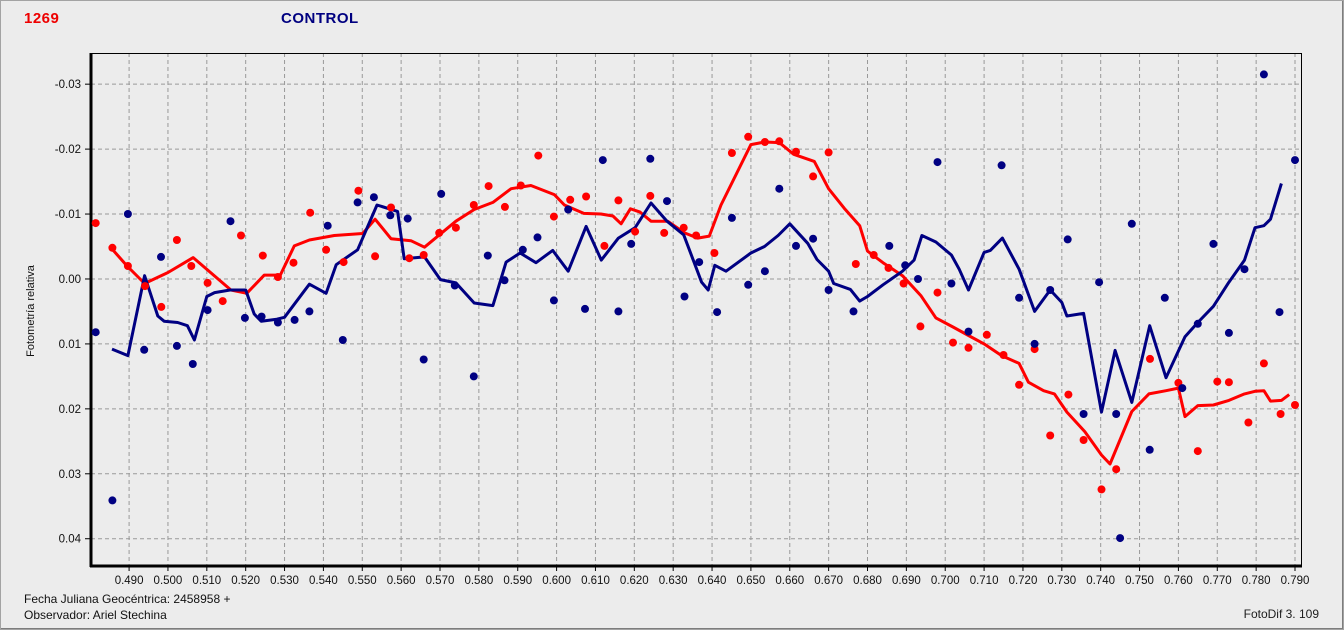 The width and height of the screenshot is (1344, 630). Describe the element at coordinates (1281, 614) in the screenshot. I see `app-version-text: FotoDif 3. 109` at that location.